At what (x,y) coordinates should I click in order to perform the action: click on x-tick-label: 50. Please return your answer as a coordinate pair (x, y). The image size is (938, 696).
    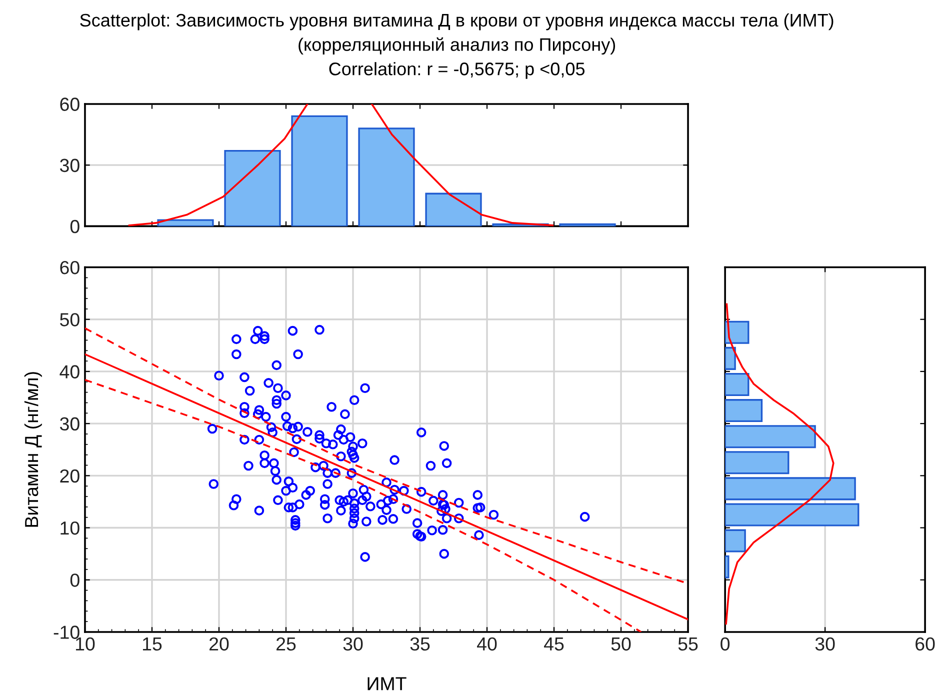
    Looking at the image, I should click on (621, 644).